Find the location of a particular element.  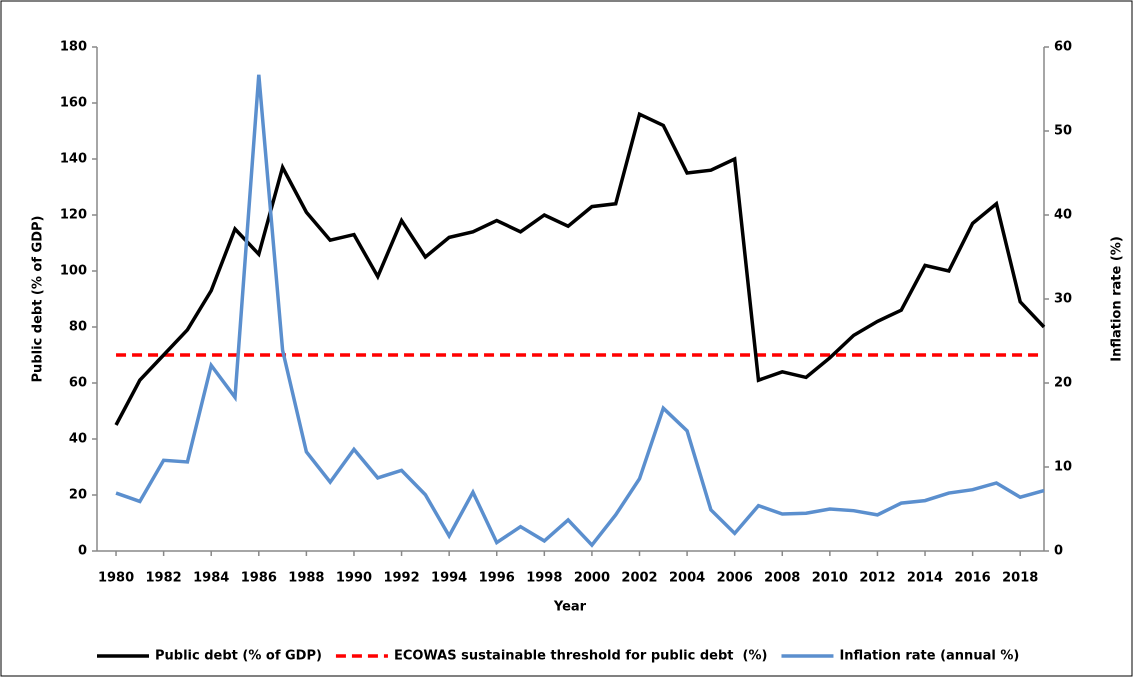

y-tick-label: 60 is located at coordinates (78, 383).